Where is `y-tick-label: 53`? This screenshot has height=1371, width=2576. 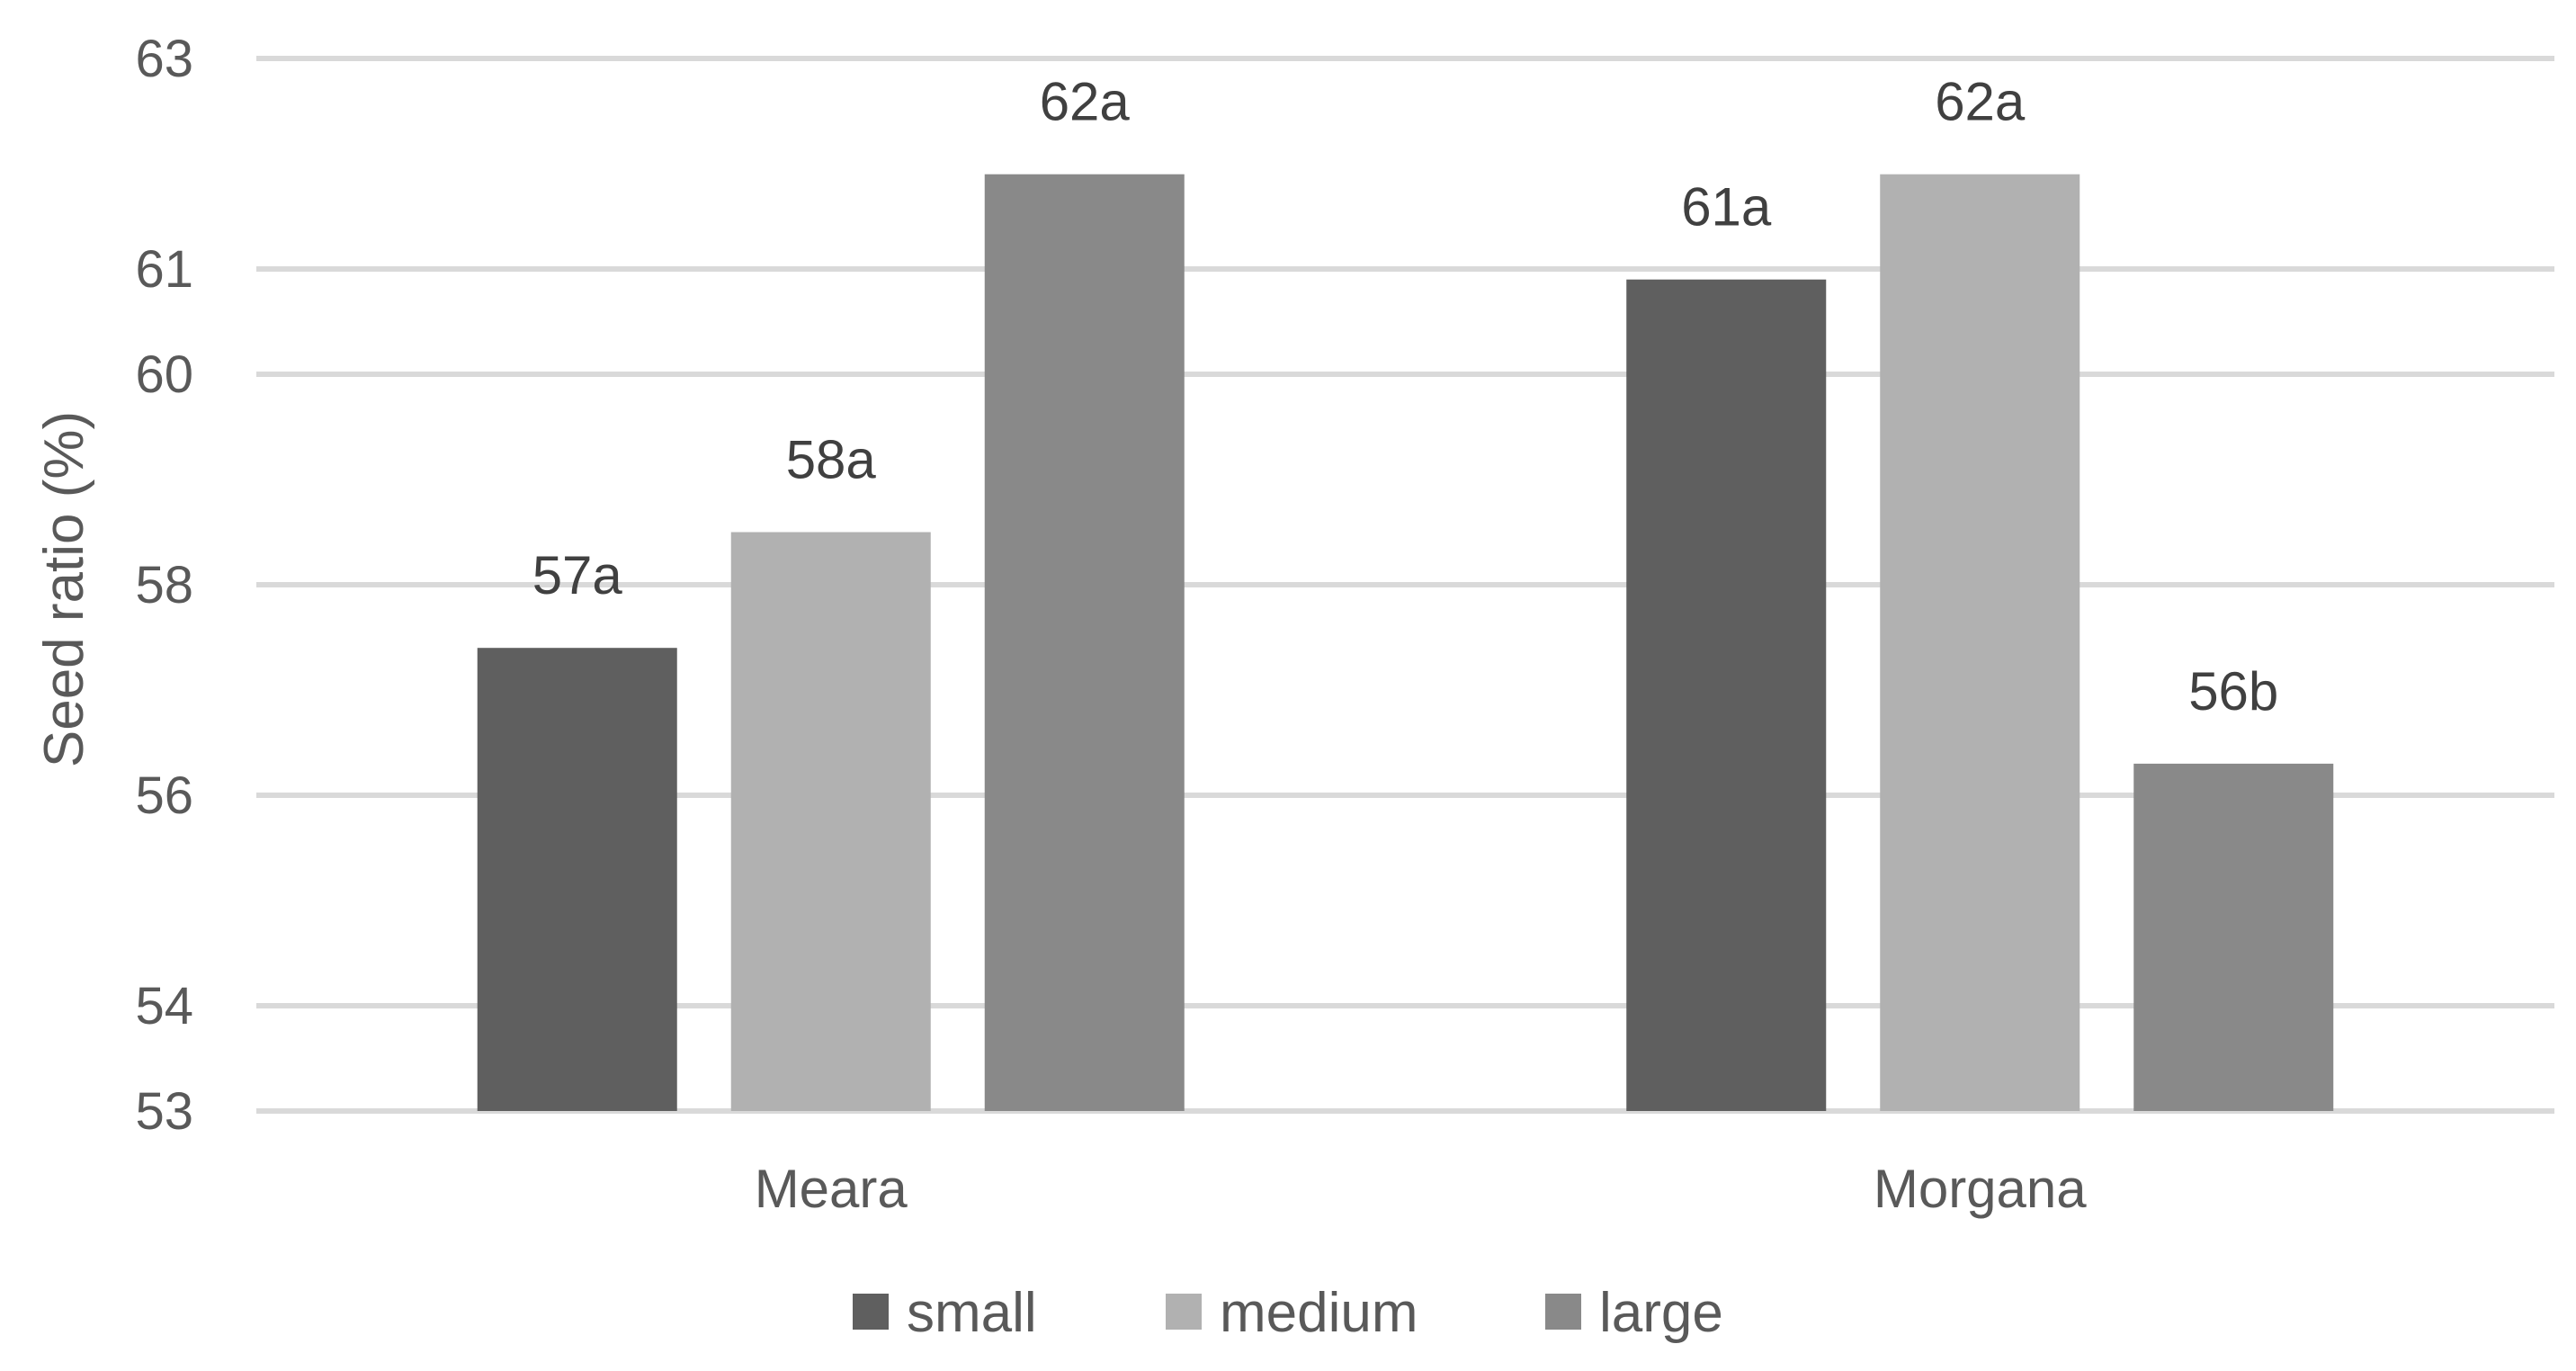
y-tick-label: 53 is located at coordinates (164, 1111).